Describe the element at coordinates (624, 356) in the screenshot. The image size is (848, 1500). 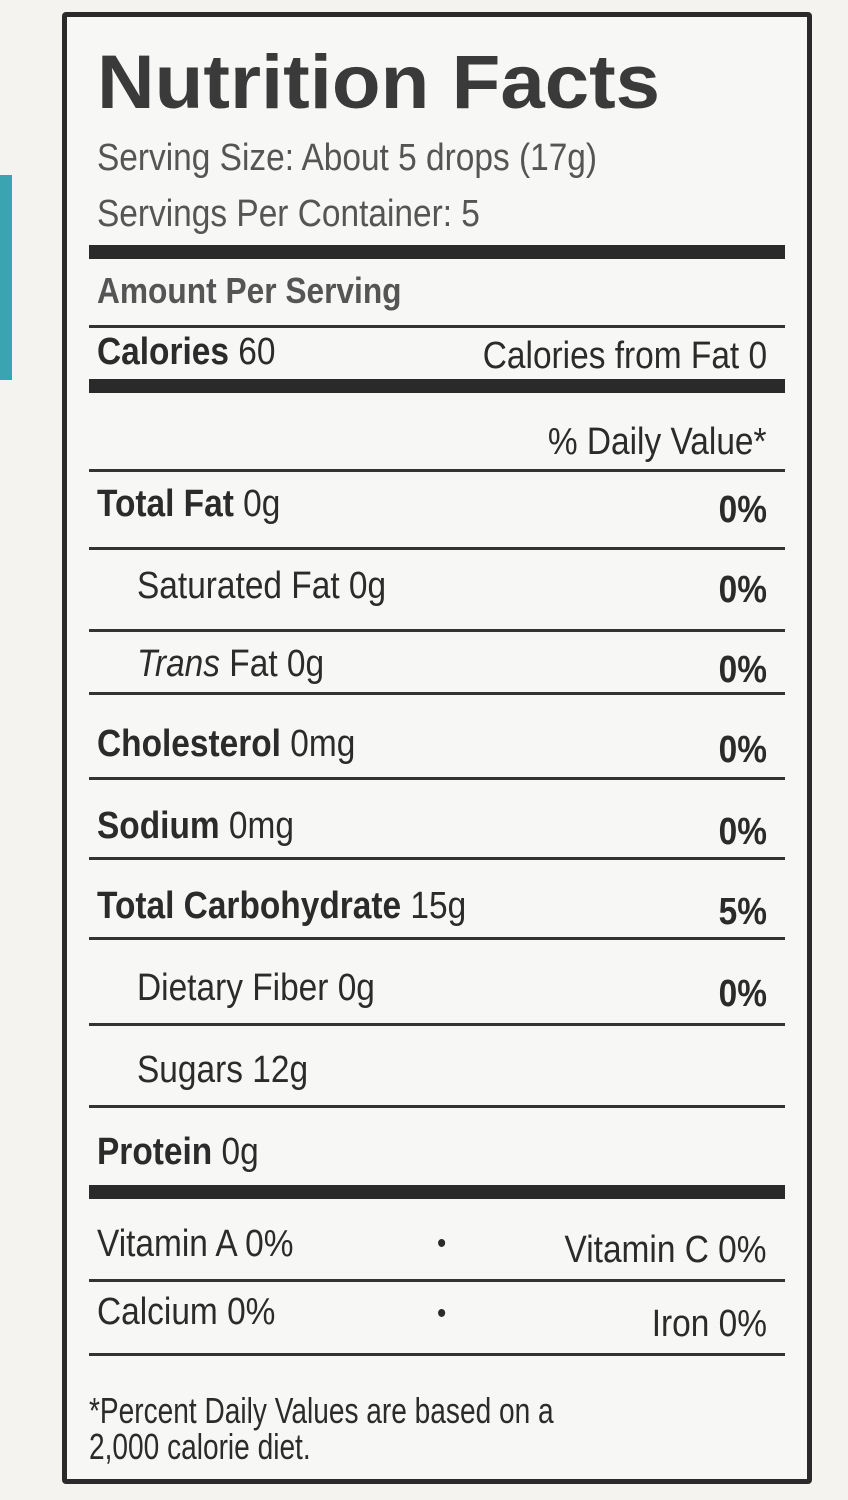
I see `calories-from-fat: Calories from Fat 0` at that location.